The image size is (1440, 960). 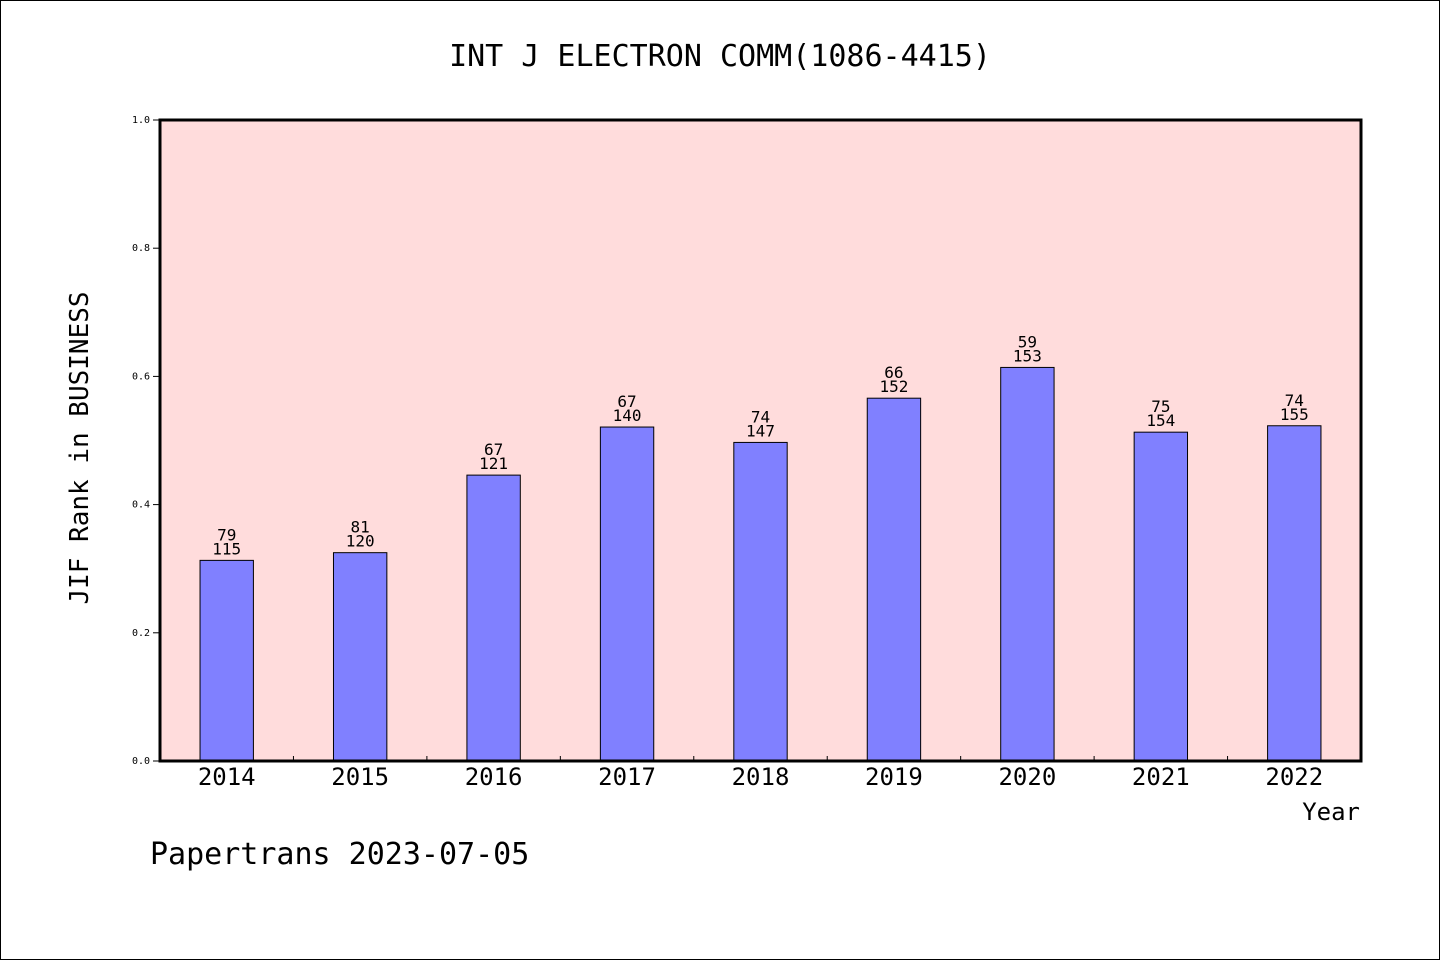 What do you see at coordinates (493, 449) in the screenshot?
I see `bar-rank-label-2016: 67` at bounding box center [493, 449].